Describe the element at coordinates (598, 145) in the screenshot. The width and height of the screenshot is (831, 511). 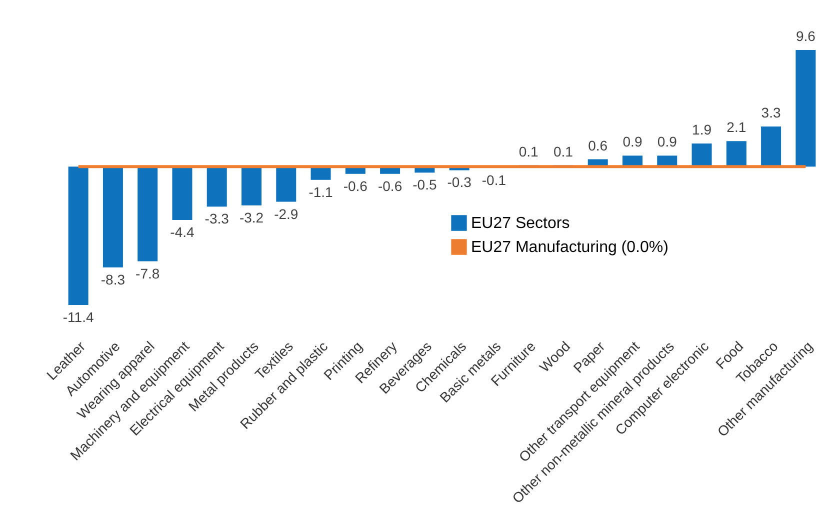
I see `data-label: 0.6` at that location.